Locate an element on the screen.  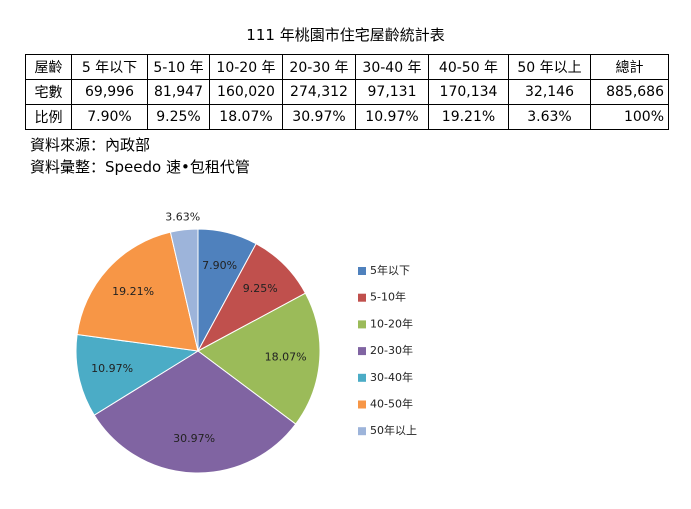
cell: 18.07% is located at coordinates (246, 117).